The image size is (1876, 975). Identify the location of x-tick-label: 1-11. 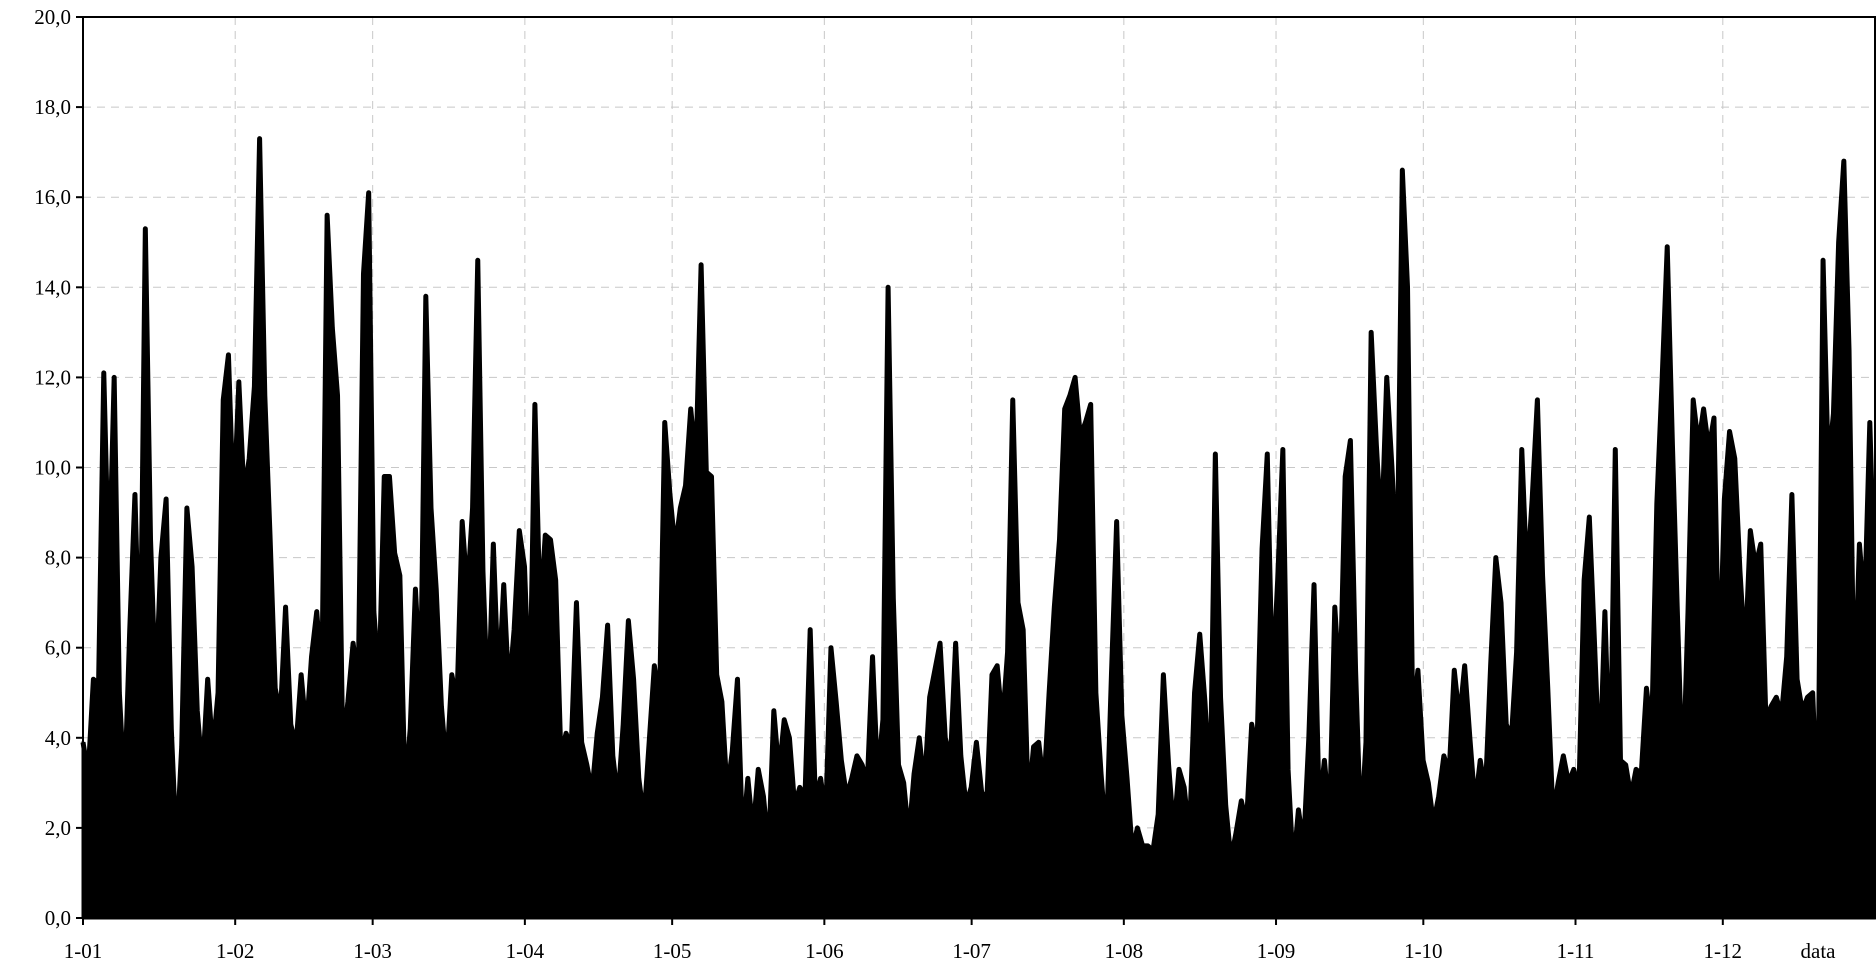
(1576, 951).